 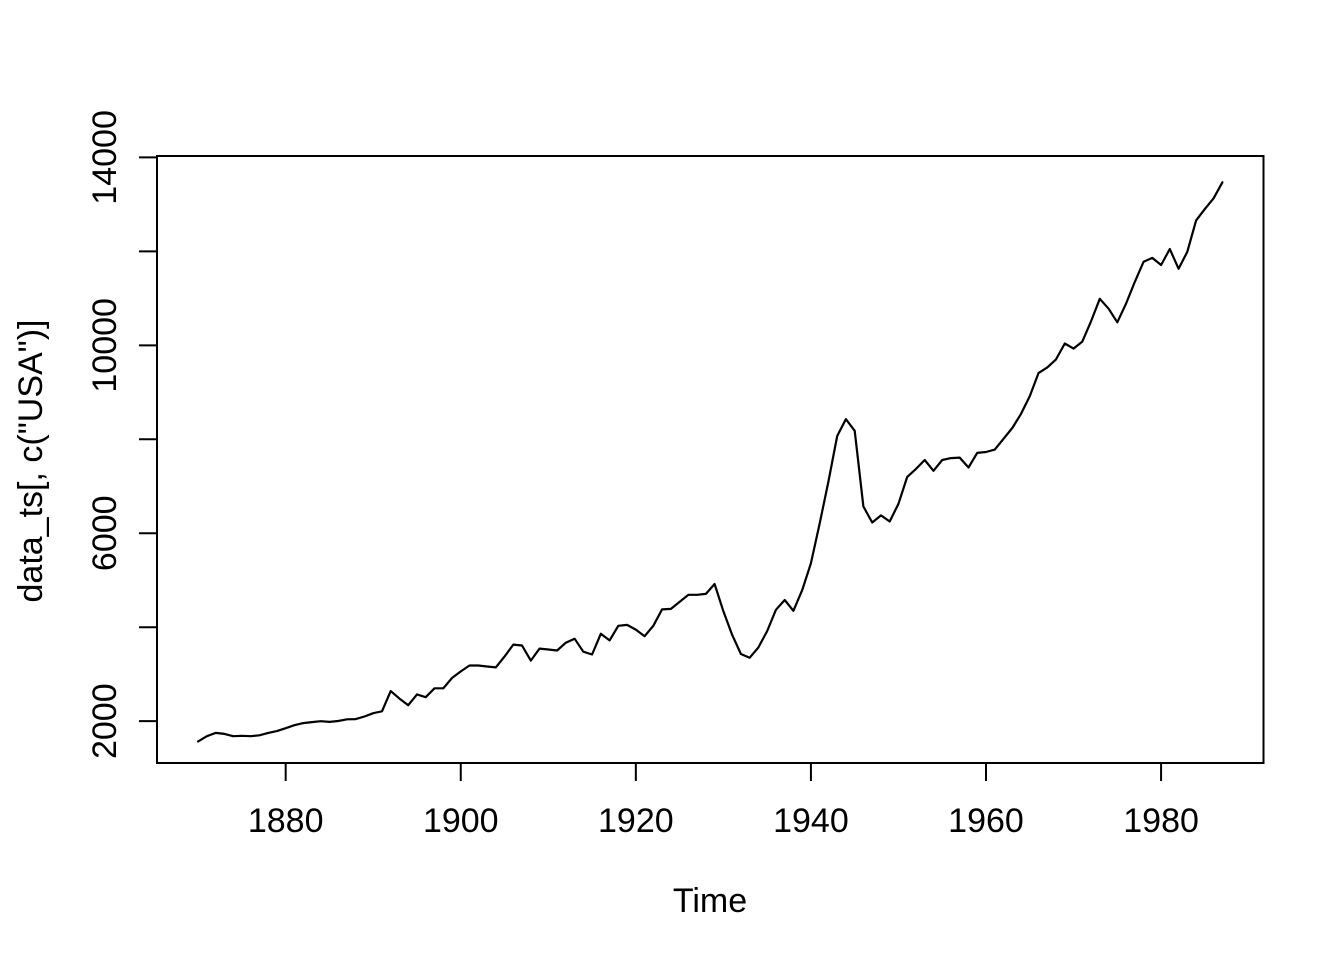 I want to click on x-tick-label: 1960, so click(x=986, y=821).